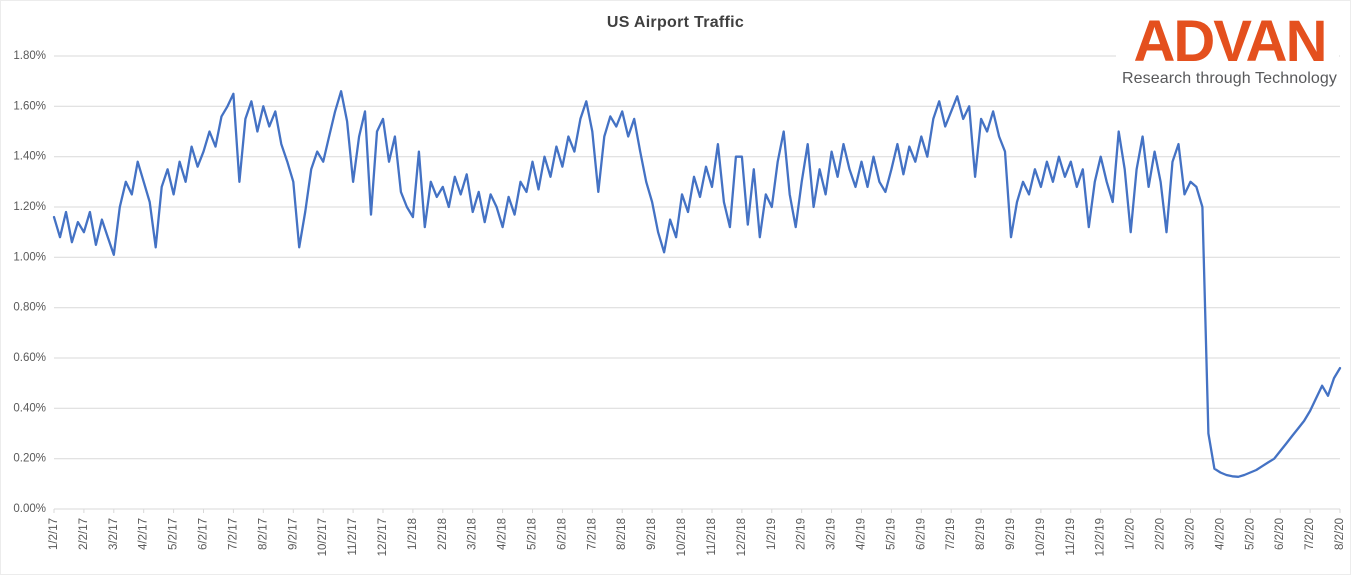 Image resolution: width=1351 pixels, height=575 pixels. What do you see at coordinates (1131, 534) in the screenshot?
I see `x-axis-tick-label: 1/2/20` at bounding box center [1131, 534].